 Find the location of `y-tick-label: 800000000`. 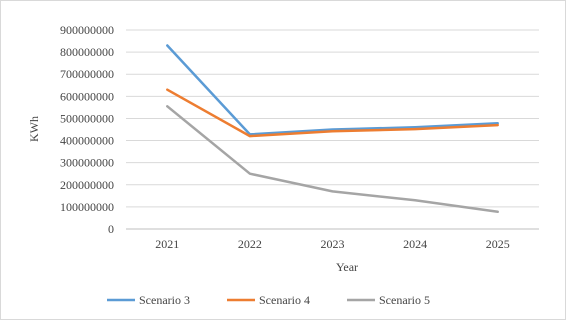

y-tick-label: 800000000 is located at coordinates (87, 52).